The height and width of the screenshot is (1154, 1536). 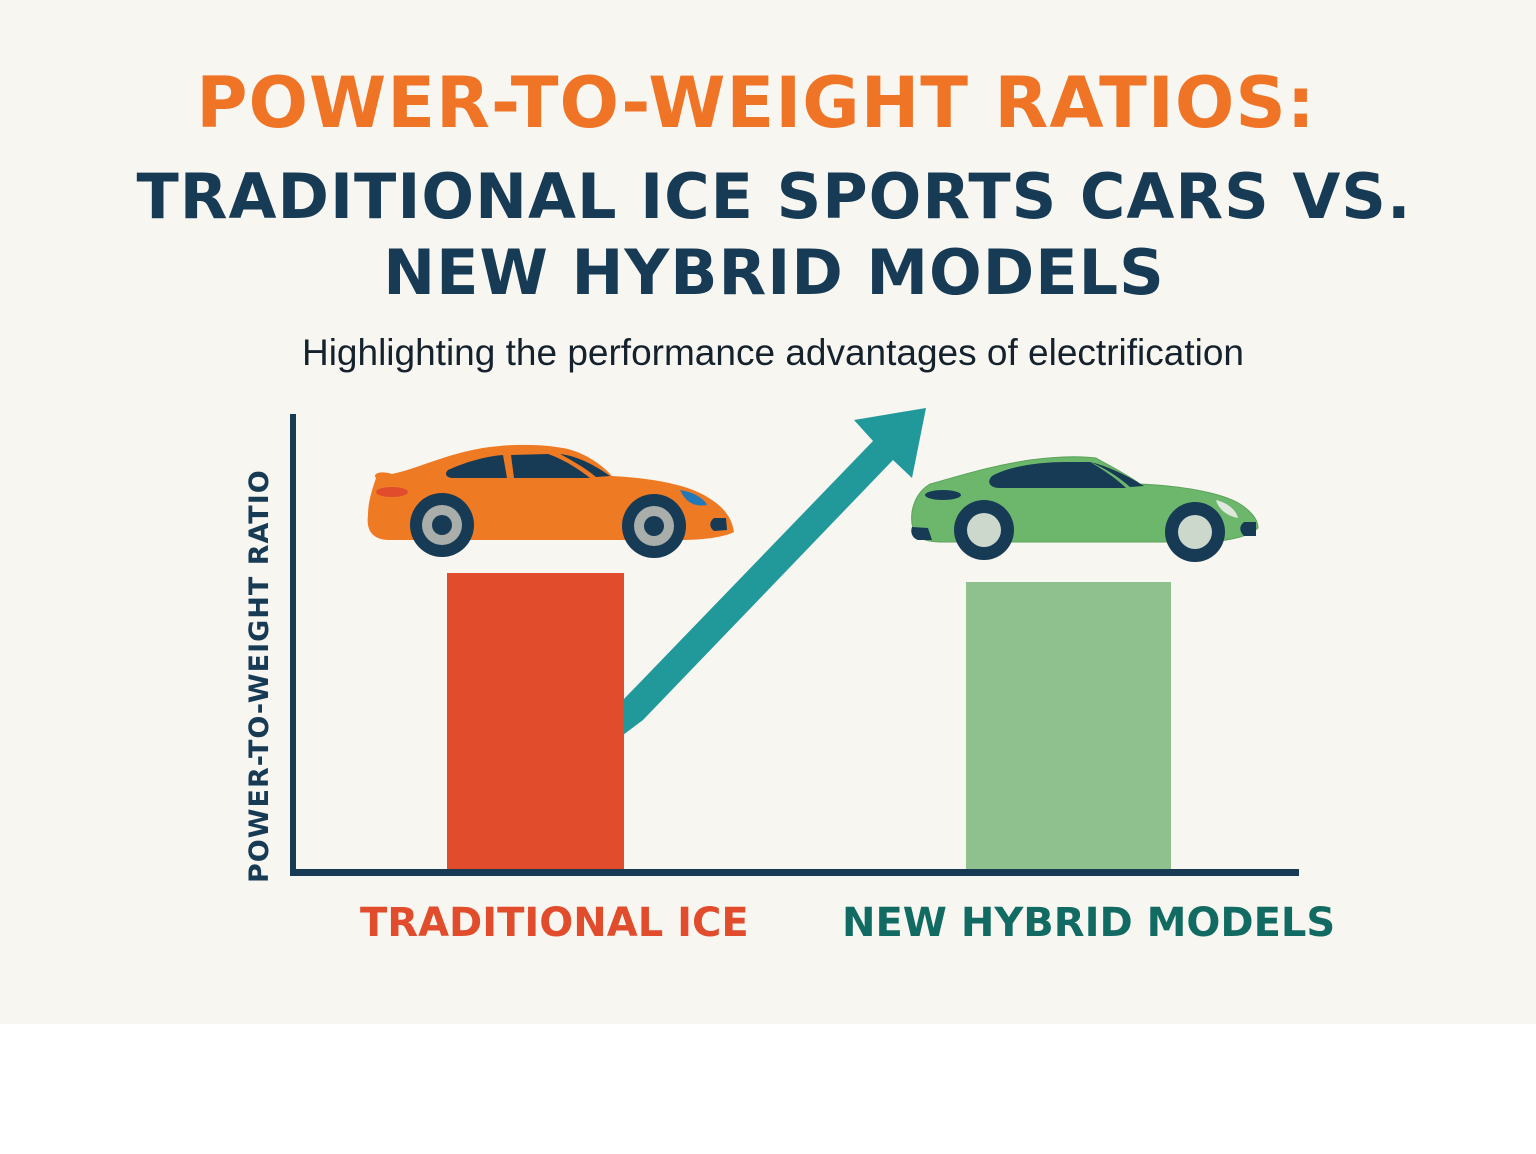 I want to click on chart-title-line-3: NEW HYBRID MODELS, so click(x=774, y=272).